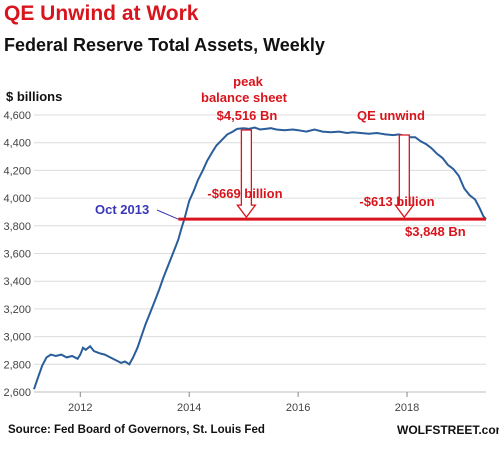 The image size is (499, 450). I want to click on y-tick-label: 3,400, so click(17, 282).